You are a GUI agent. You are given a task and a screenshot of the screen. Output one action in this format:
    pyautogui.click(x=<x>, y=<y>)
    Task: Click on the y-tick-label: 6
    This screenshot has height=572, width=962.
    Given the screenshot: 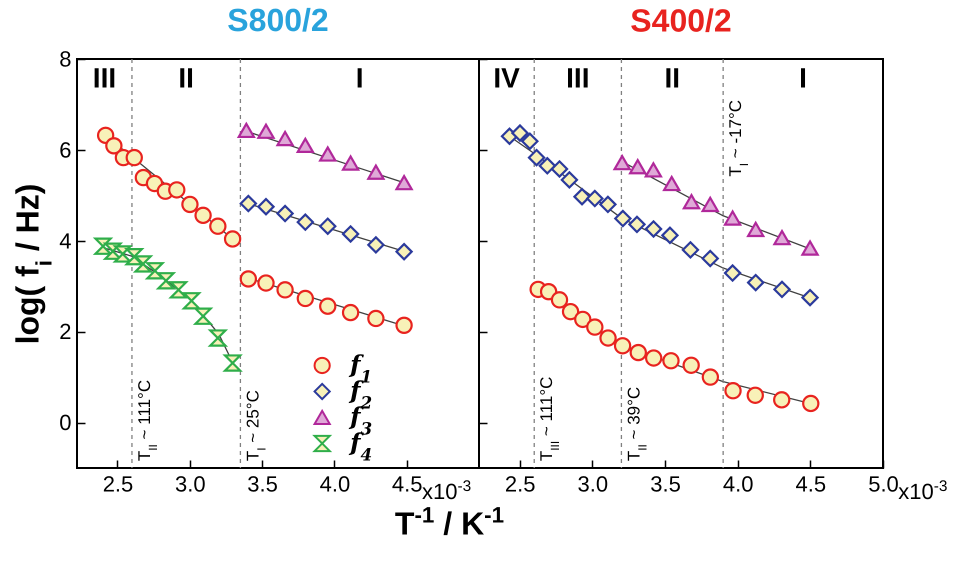 What is the action you would take?
    pyautogui.click(x=65, y=149)
    